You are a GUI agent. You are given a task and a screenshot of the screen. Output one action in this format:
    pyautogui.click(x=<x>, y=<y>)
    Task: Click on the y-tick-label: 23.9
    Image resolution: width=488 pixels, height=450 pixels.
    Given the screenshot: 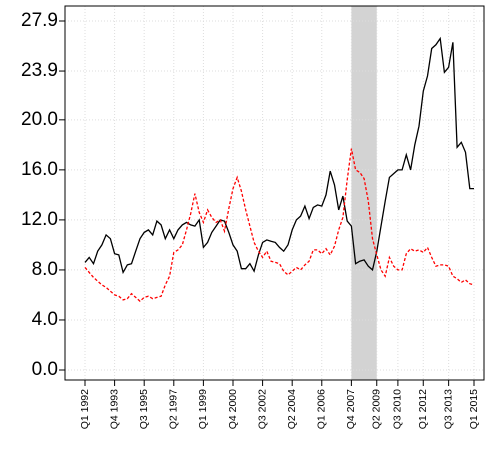 What is the action you would take?
    pyautogui.click(x=39, y=70)
    